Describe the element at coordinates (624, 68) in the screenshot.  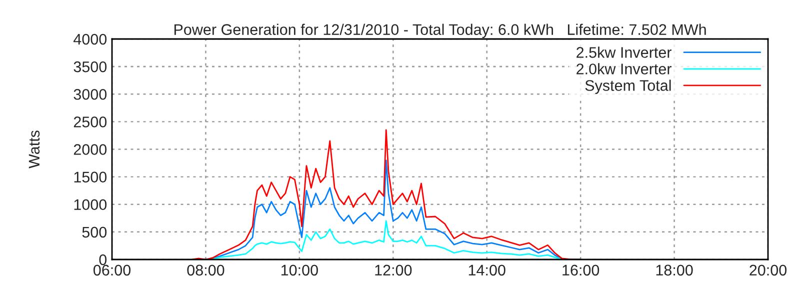
I see `legend-label: 2.0kw Inverter` at that location.